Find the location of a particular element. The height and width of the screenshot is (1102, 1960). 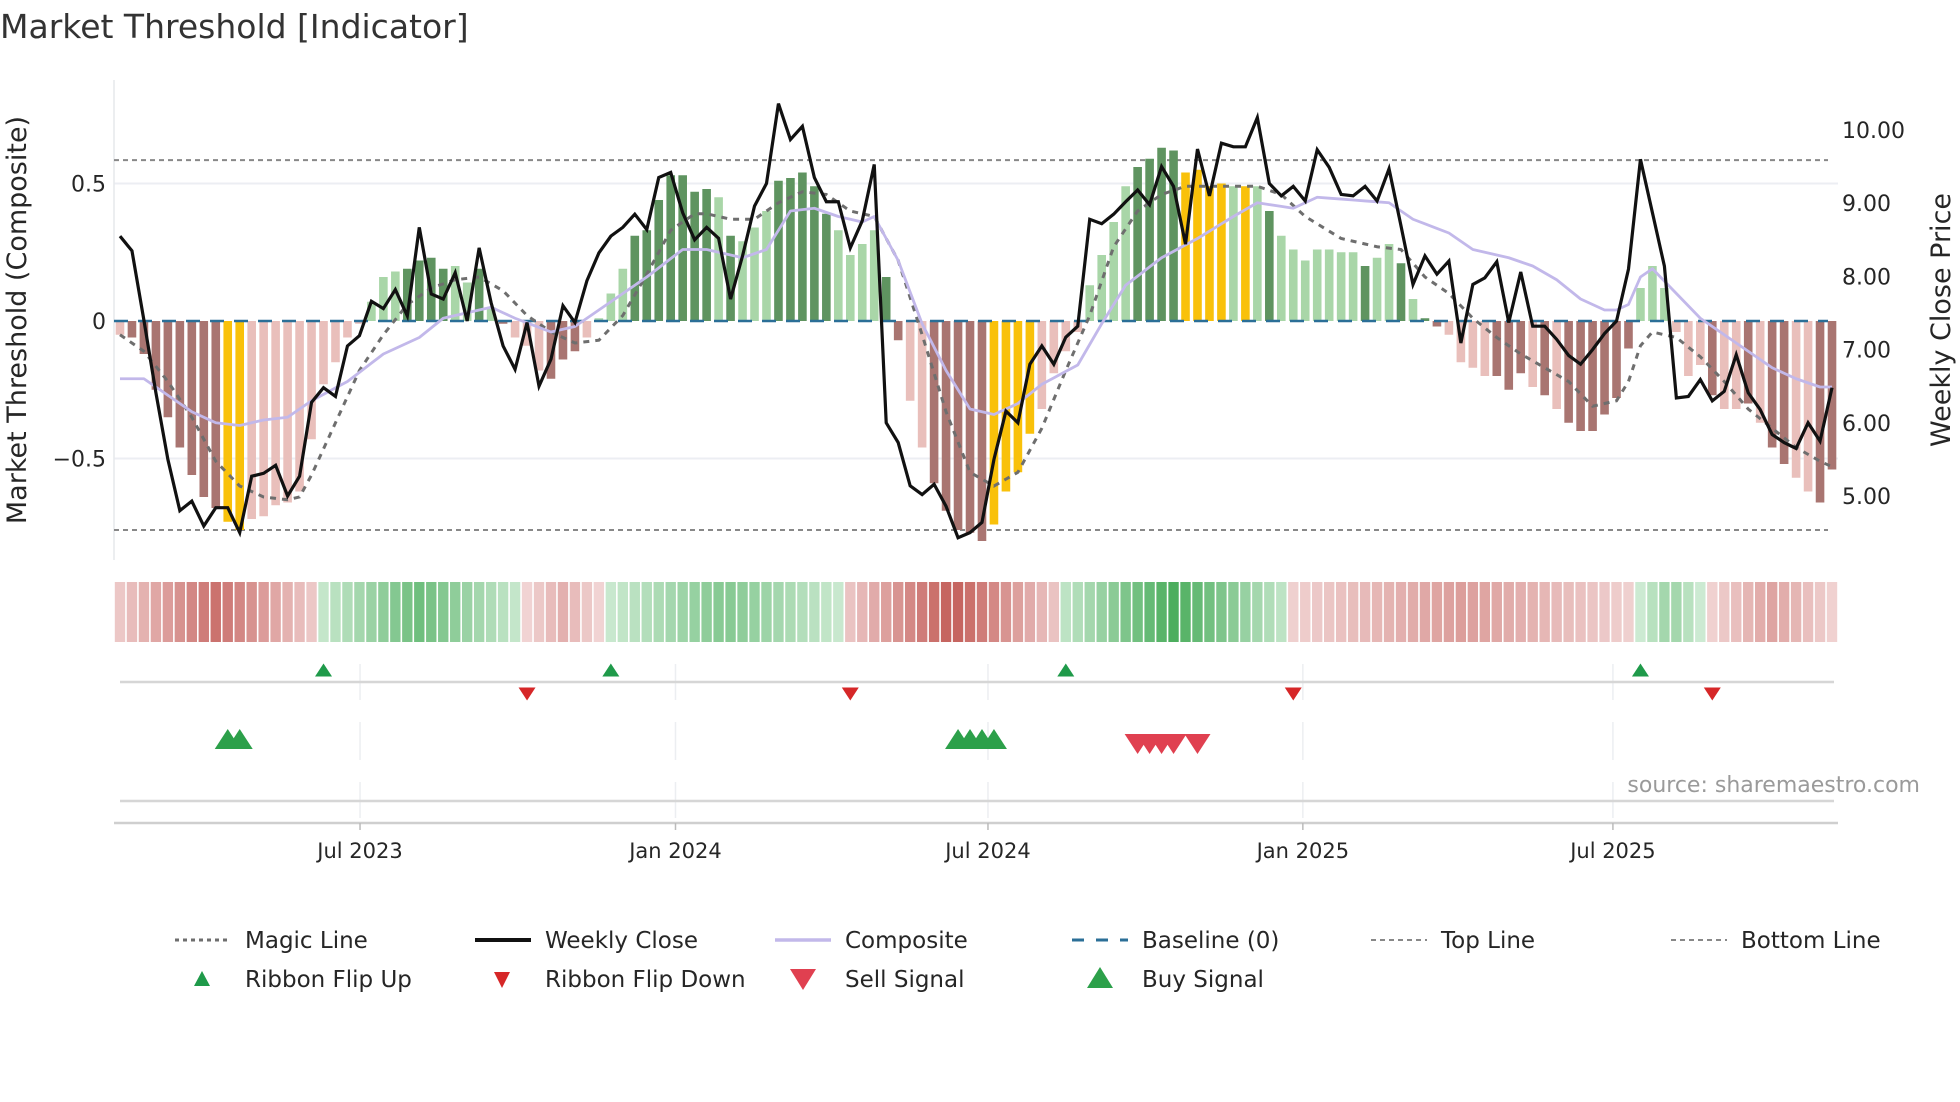

legend-item: Bottom Line is located at coordinates (1776, 941).